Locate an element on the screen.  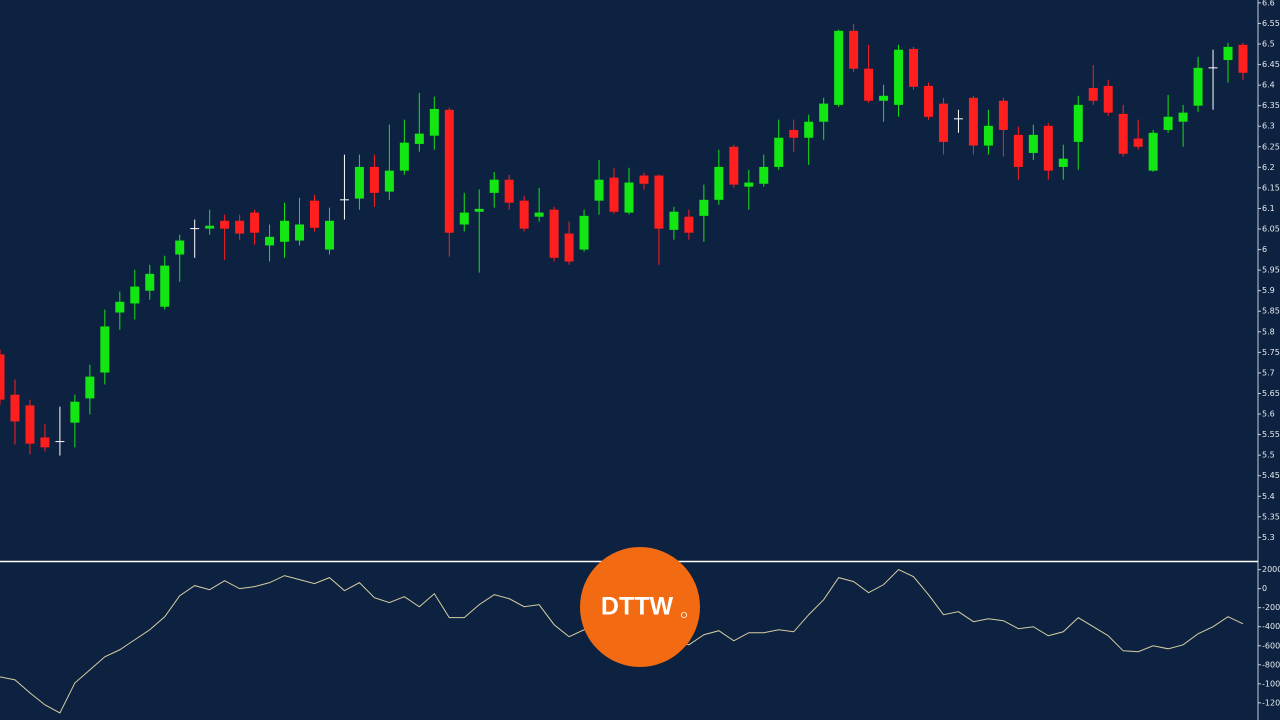
y-tick-label: 6.35 is located at coordinates (1271, 105).